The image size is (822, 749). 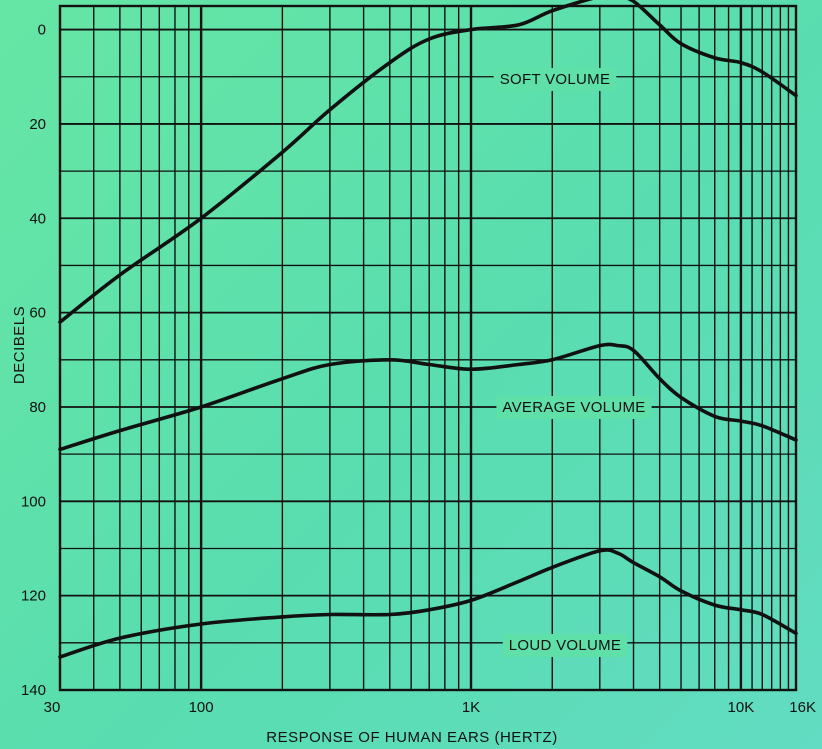 I want to click on x-tick-label: 30, so click(x=52, y=707).